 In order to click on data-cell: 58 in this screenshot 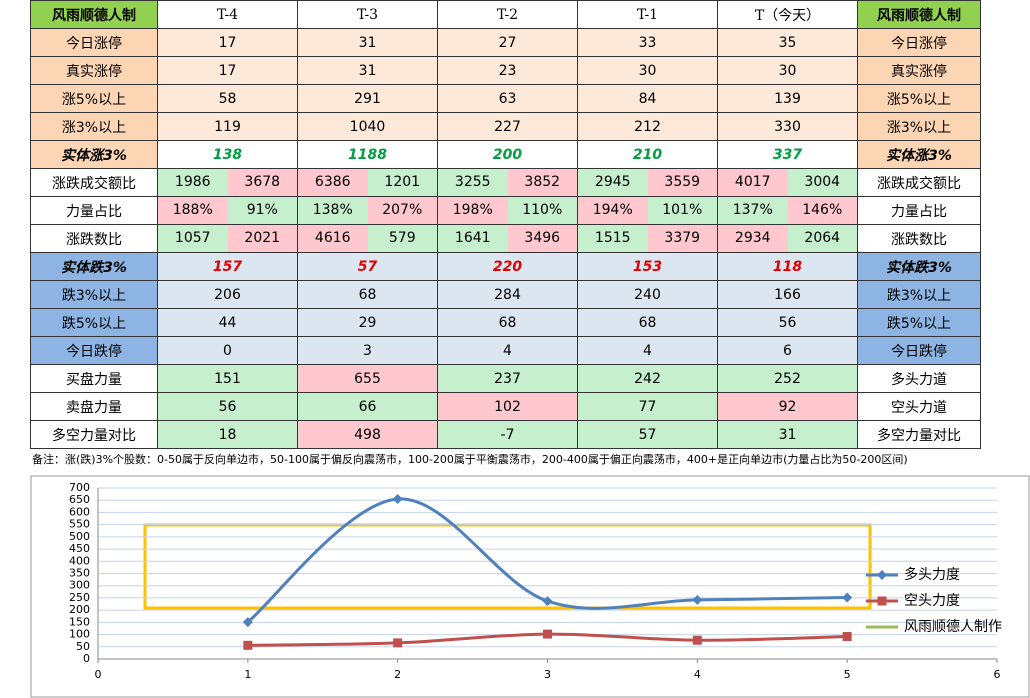, I will do `click(227, 98)`.